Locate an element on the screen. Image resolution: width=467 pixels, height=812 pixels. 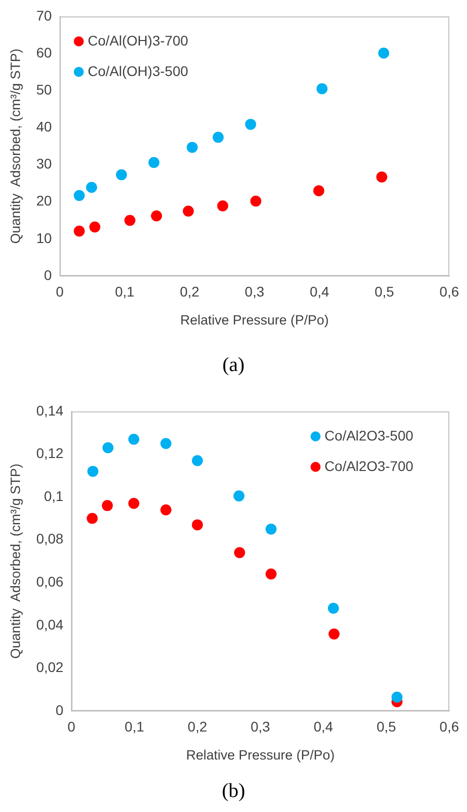
y-tick-label: 70 is located at coordinates (44, 15).